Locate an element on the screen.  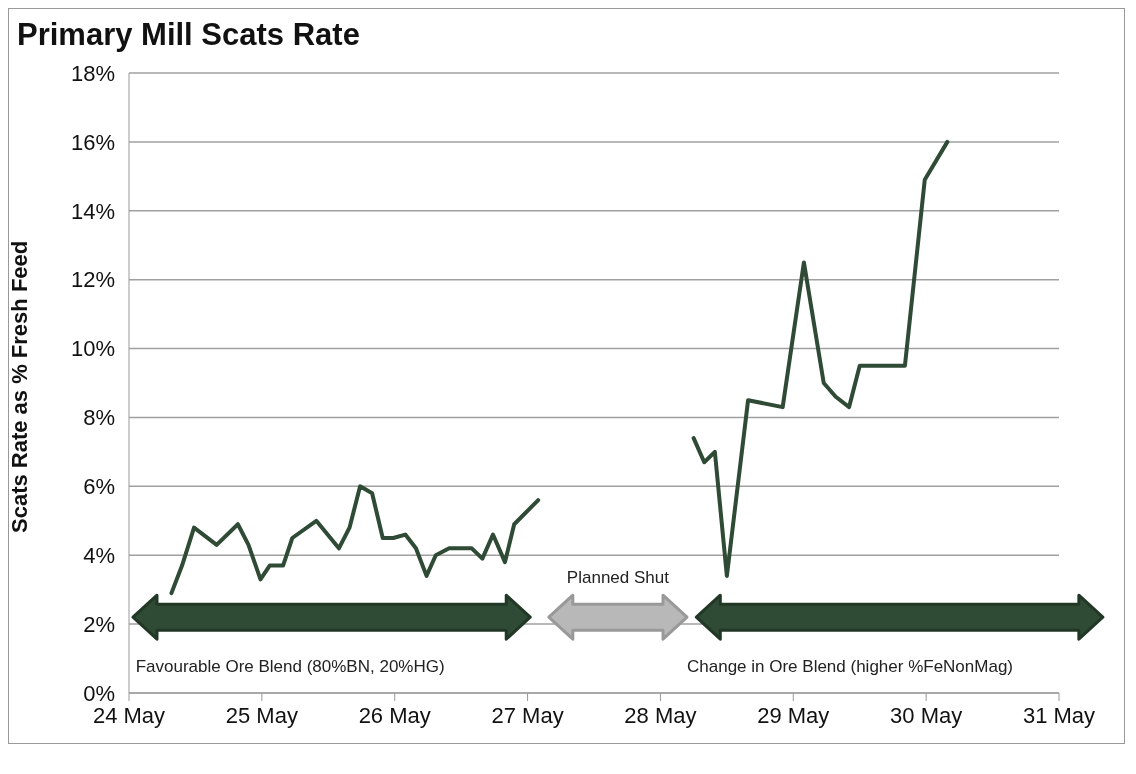
x-tick-label: 29 May is located at coordinates (793, 715).